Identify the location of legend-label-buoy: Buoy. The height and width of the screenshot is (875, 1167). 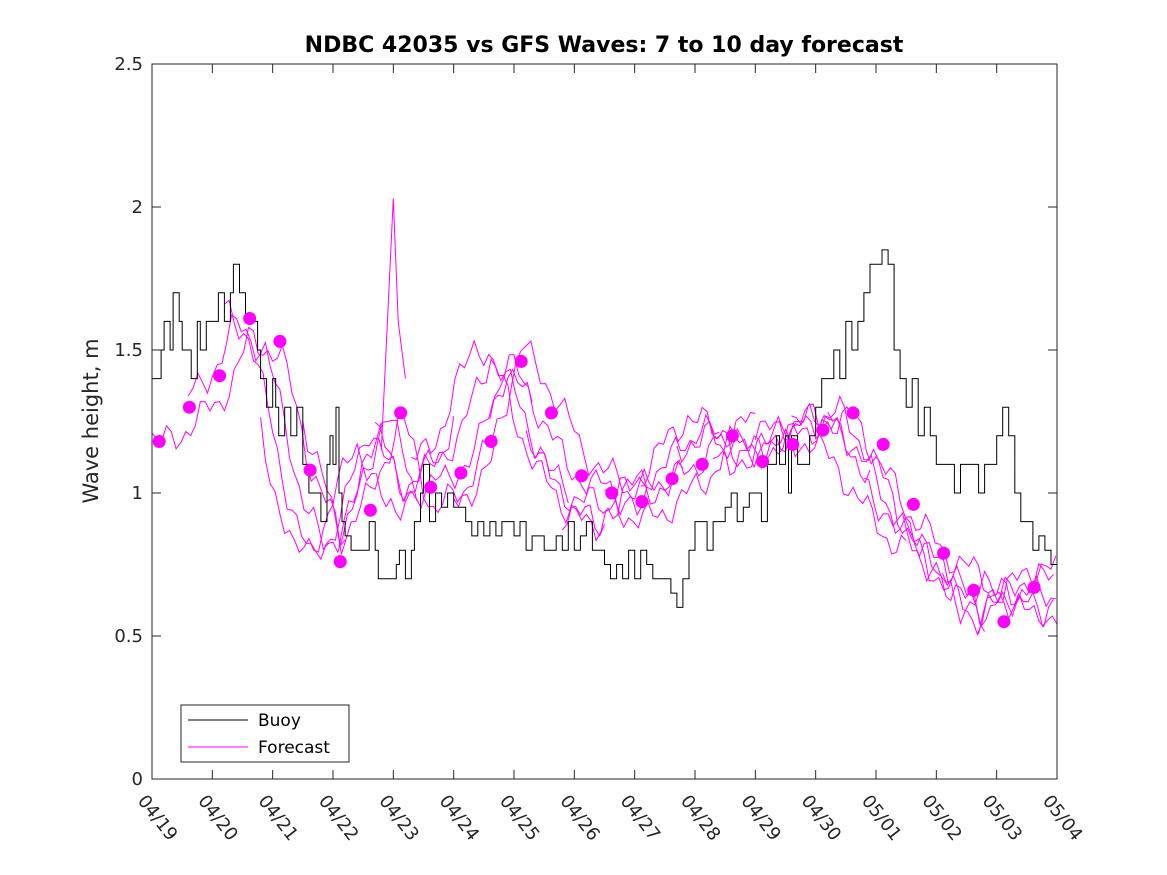
(279, 721).